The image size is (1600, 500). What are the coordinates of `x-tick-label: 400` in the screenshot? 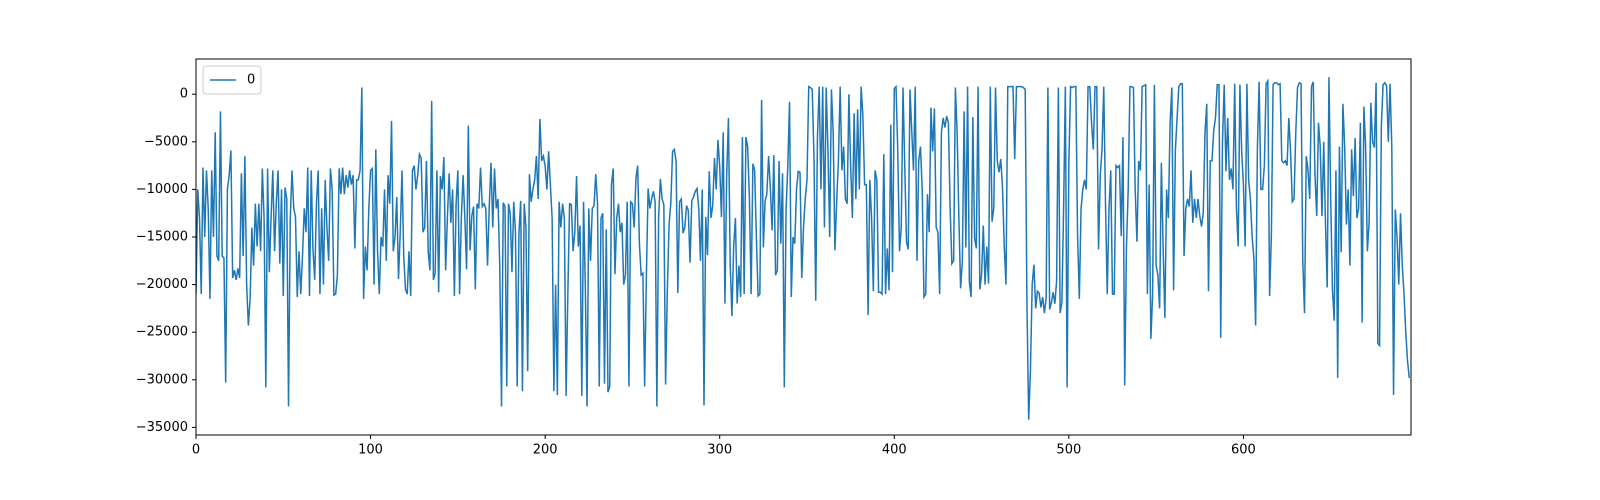 It's located at (894, 450).